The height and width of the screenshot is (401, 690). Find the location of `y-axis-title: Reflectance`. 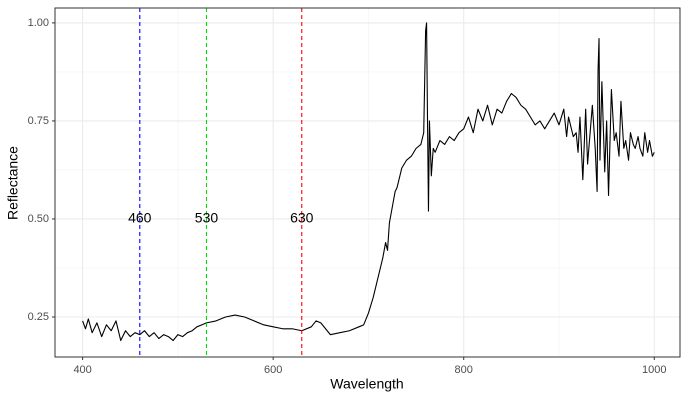

y-axis-title: Reflectance is located at coordinates (13, 183).